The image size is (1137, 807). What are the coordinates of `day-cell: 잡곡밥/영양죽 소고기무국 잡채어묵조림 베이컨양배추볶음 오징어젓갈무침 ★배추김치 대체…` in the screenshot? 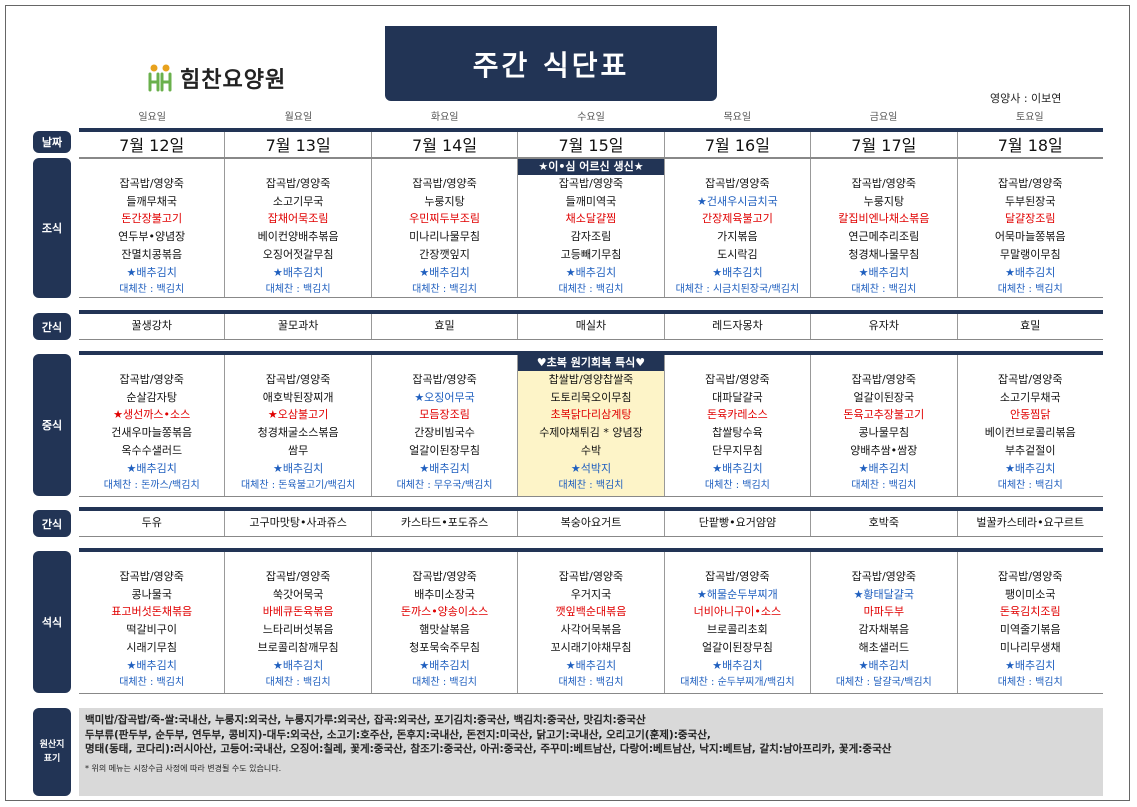 It's located at (298, 228).